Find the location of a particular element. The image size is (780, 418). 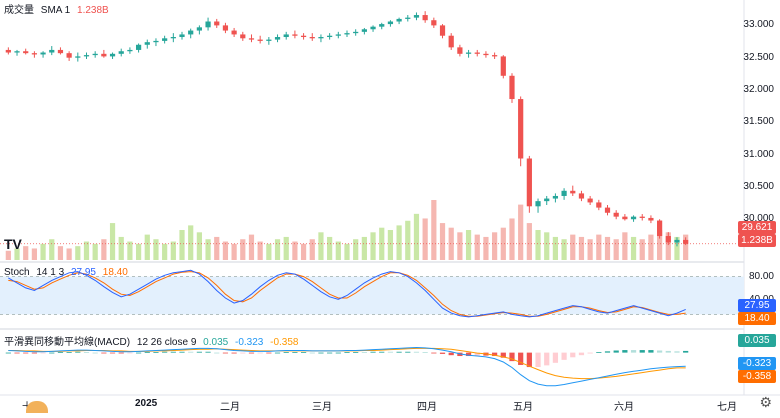

stoch-d-line is located at coordinates (347, 294).